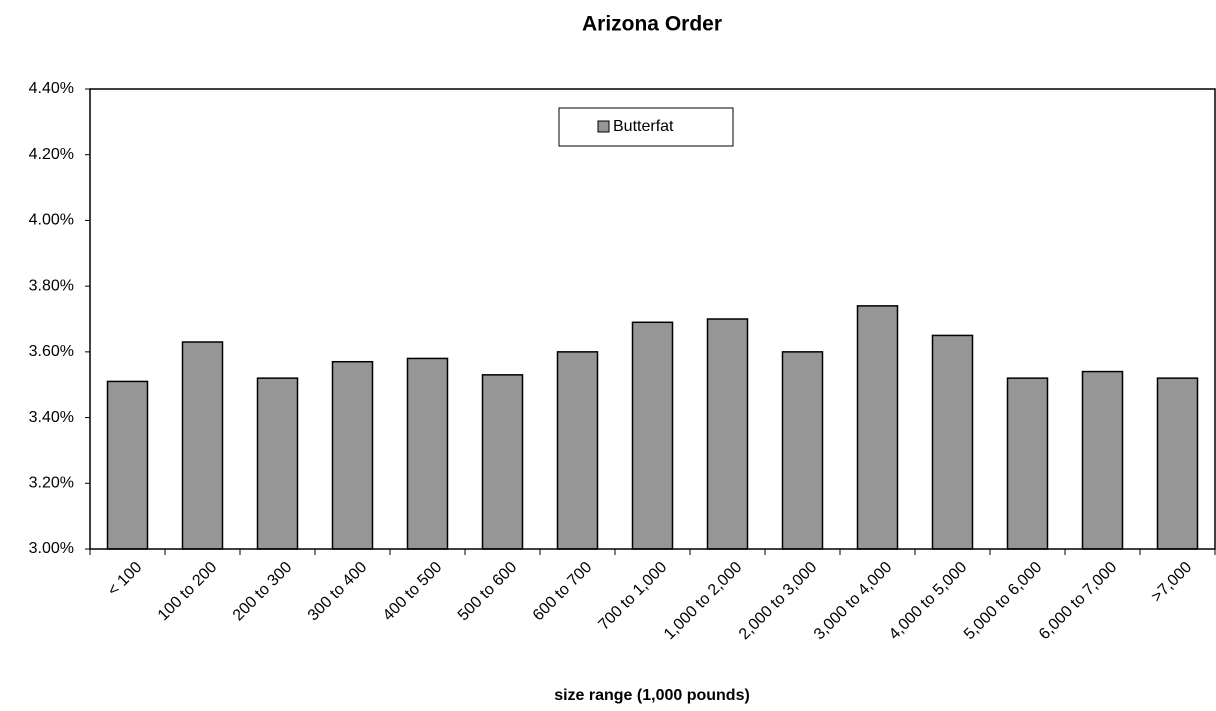 The image size is (1216, 711). I want to click on y-tick-label: 4.00%, so click(51, 220).